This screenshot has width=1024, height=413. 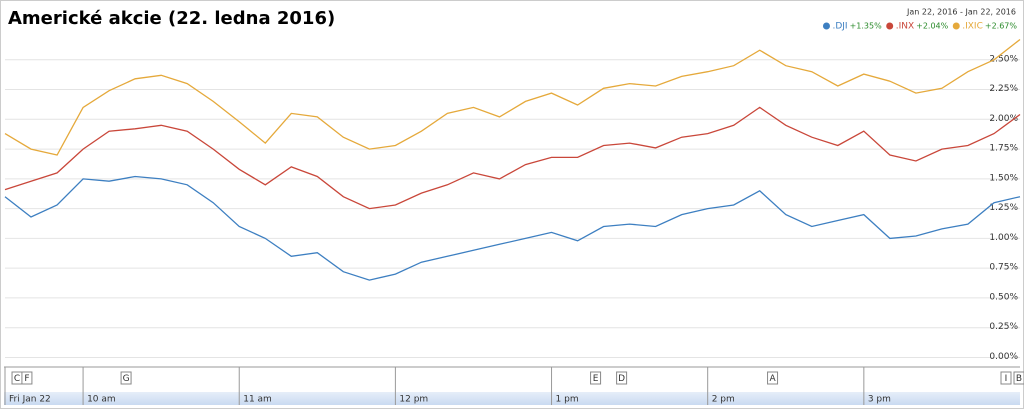 What do you see at coordinates (905, 27) in the screenshot?
I see `legend-name: .INX` at bounding box center [905, 27].